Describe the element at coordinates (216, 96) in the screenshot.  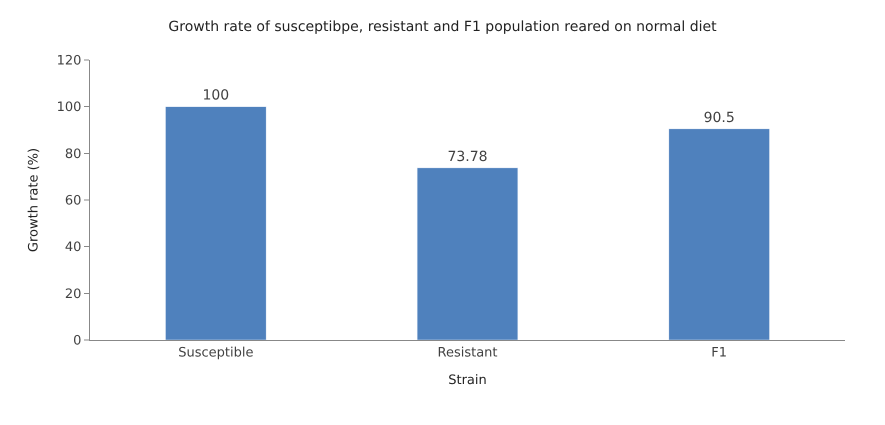
I see `data-label: 100` at that location.